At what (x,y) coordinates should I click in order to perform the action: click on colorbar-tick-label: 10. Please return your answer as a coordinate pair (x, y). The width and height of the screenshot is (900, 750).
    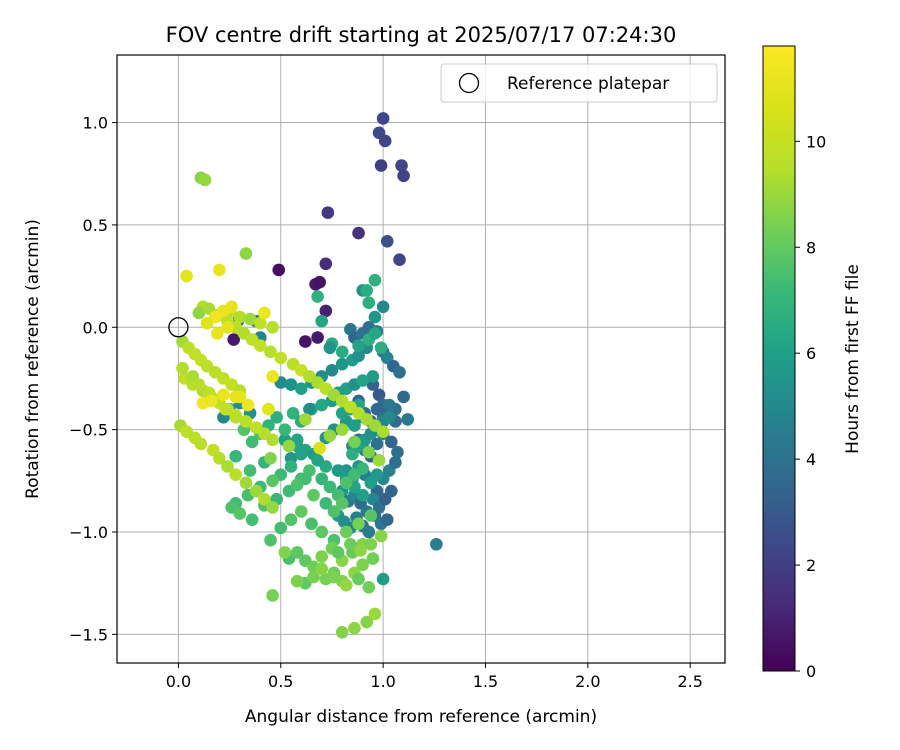
    Looking at the image, I should click on (816, 141).